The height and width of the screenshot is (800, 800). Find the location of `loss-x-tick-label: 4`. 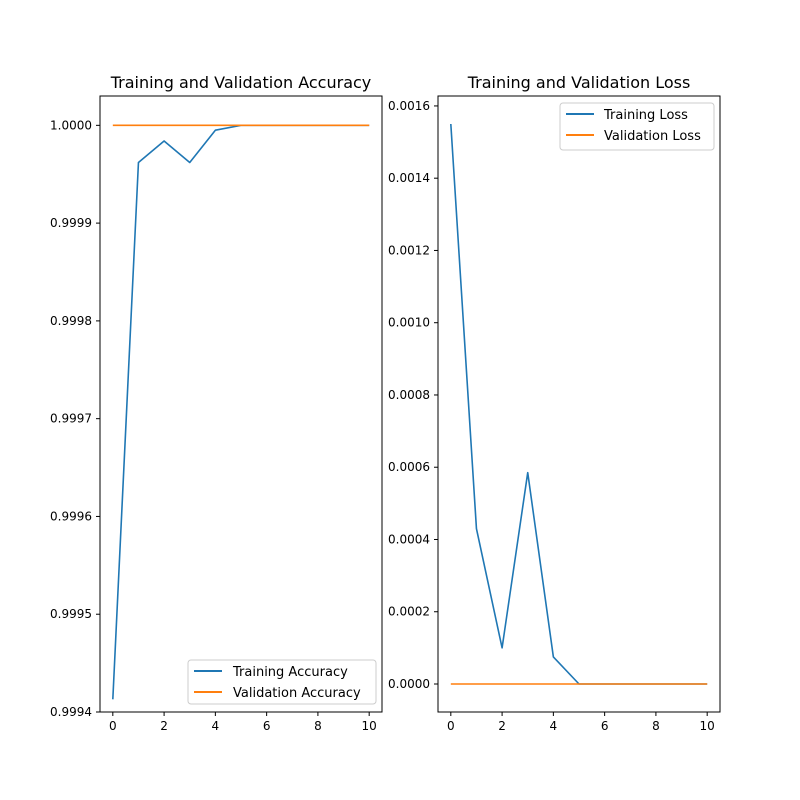

loss-x-tick-label: 4 is located at coordinates (554, 726).